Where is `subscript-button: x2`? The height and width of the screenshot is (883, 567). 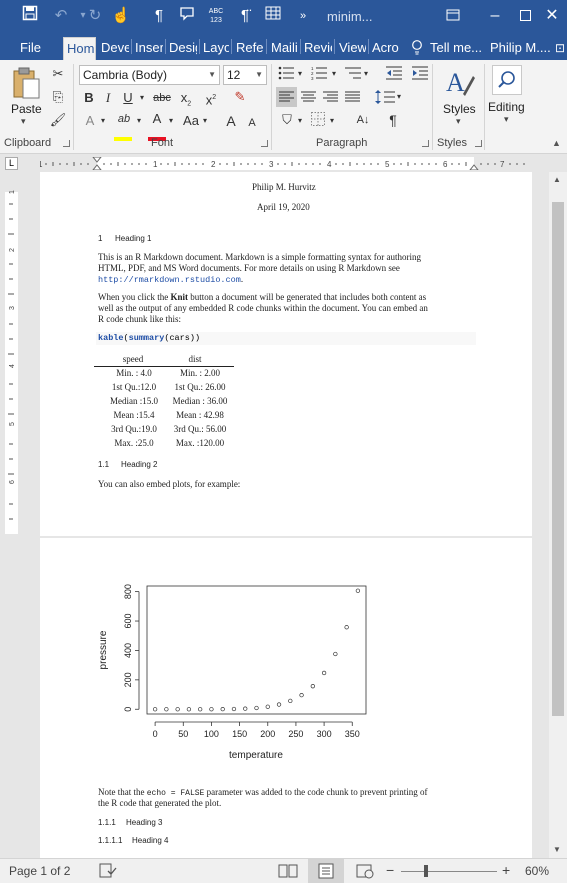
subscript-button: x2 is located at coordinates (186, 99).